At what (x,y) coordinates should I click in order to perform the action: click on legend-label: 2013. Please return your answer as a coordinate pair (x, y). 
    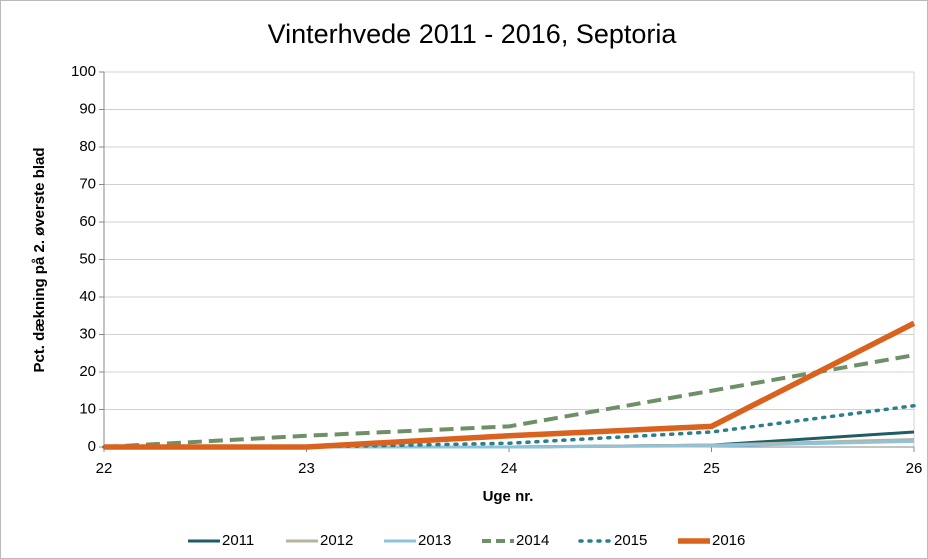
    Looking at the image, I should click on (434, 540).